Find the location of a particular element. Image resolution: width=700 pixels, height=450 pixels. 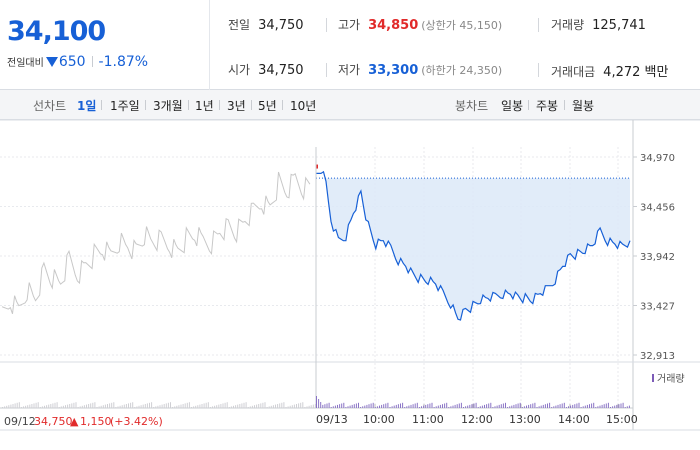

tab-3y: 3년 is located at coordinates (236, 106).